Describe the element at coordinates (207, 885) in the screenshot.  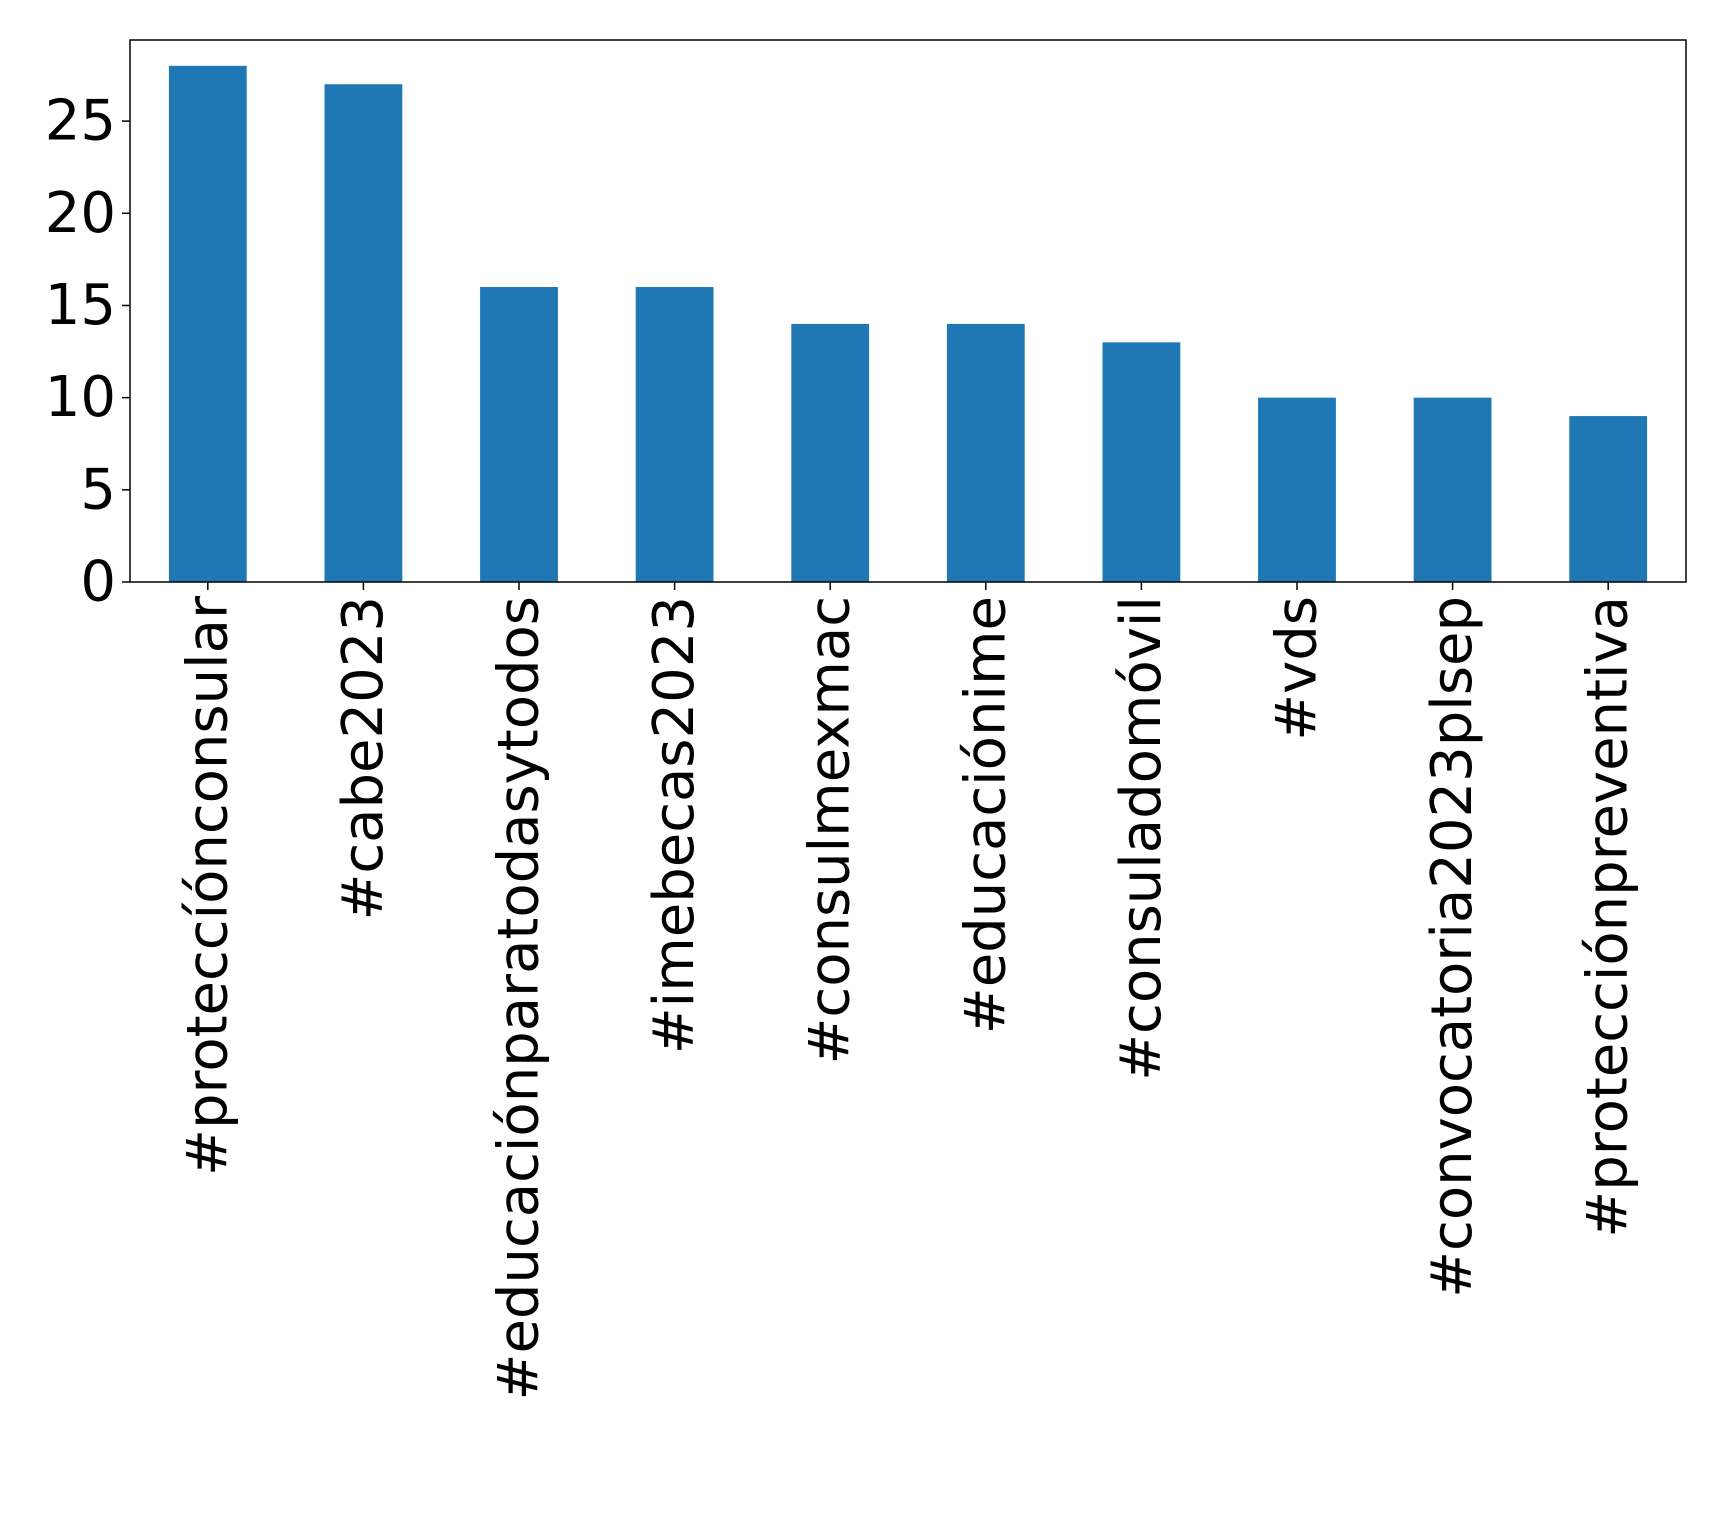
I see `x-tick-label-0: #proteccíónconsular` at that location.